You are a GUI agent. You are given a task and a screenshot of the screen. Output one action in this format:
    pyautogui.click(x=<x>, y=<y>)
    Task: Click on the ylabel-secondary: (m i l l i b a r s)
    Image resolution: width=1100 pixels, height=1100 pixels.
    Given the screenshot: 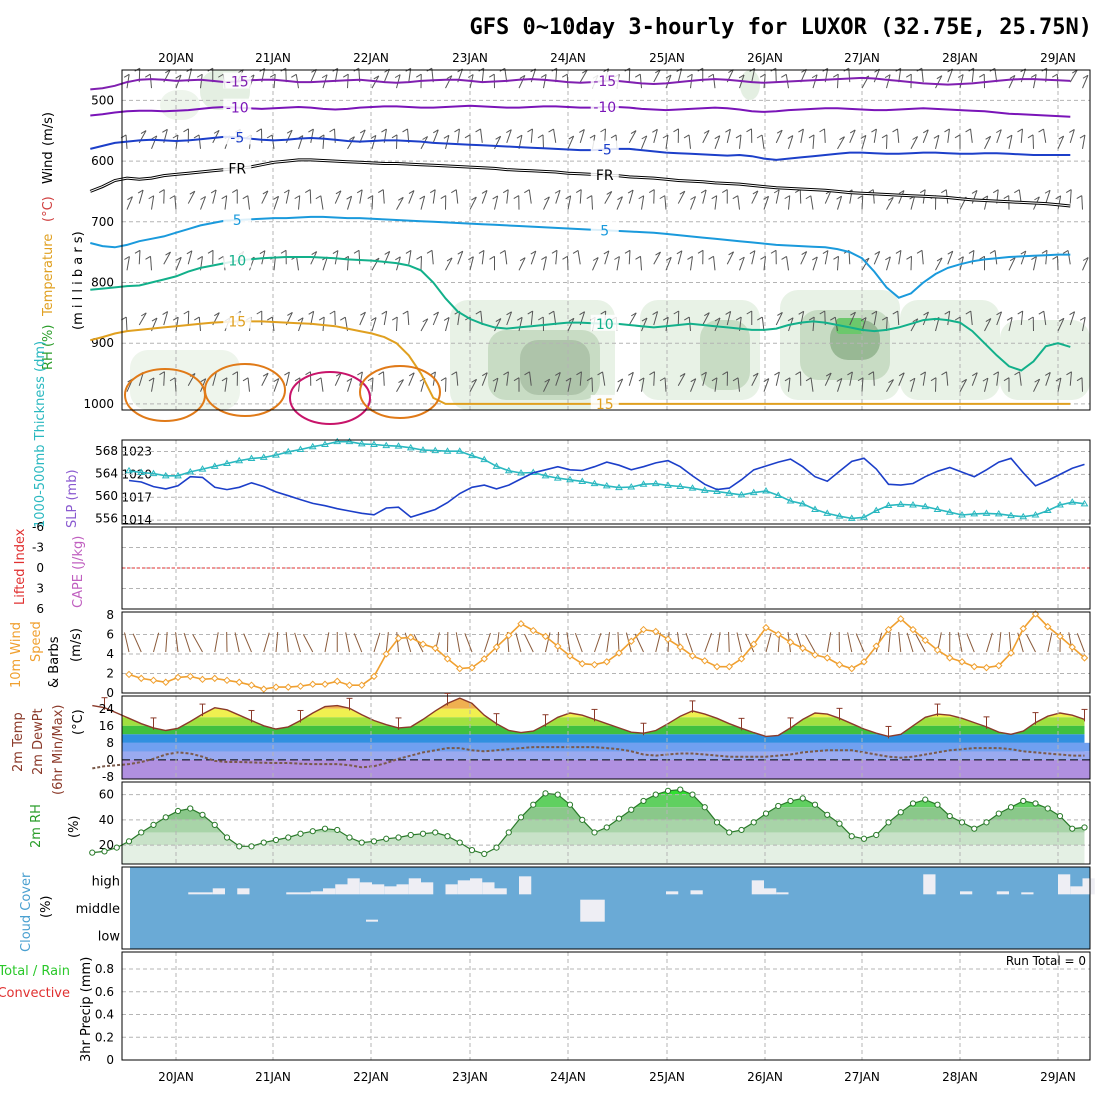 What is the action you would take?
    pyautogui.click(x=78, y=280)
    